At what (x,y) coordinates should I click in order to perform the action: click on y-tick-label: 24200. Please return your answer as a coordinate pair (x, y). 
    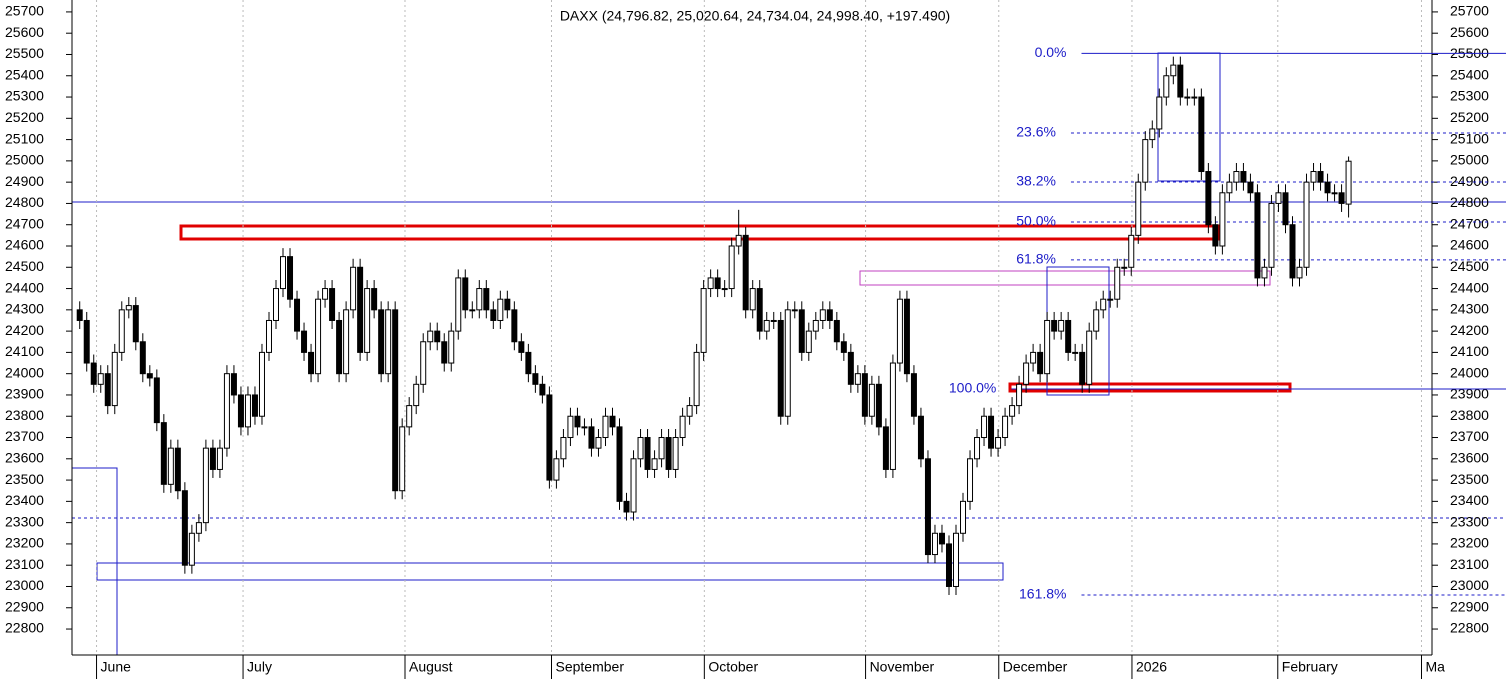
    Looking at the image, I should click on (24, 330).